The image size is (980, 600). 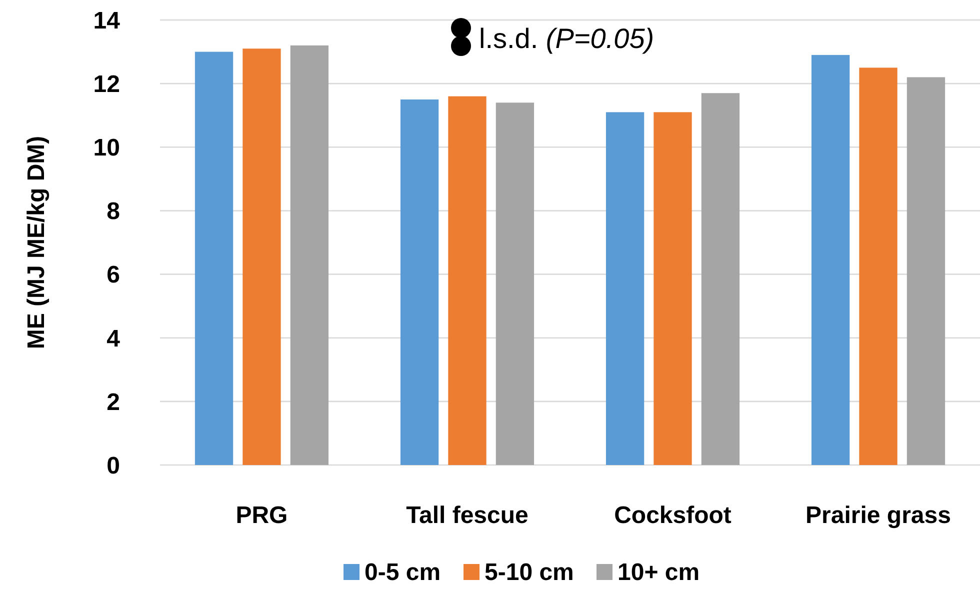 I want to click on y-tick-label: 6, so click(x=113, y=275).